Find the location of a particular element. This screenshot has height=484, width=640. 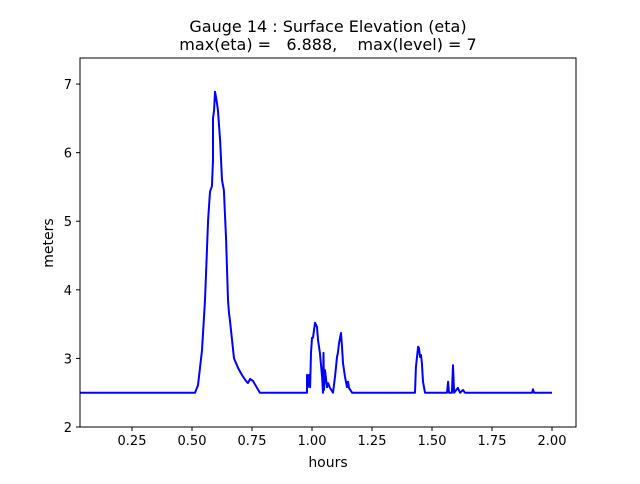

y-tick-label: 5 is located at coordinates (68, 222).